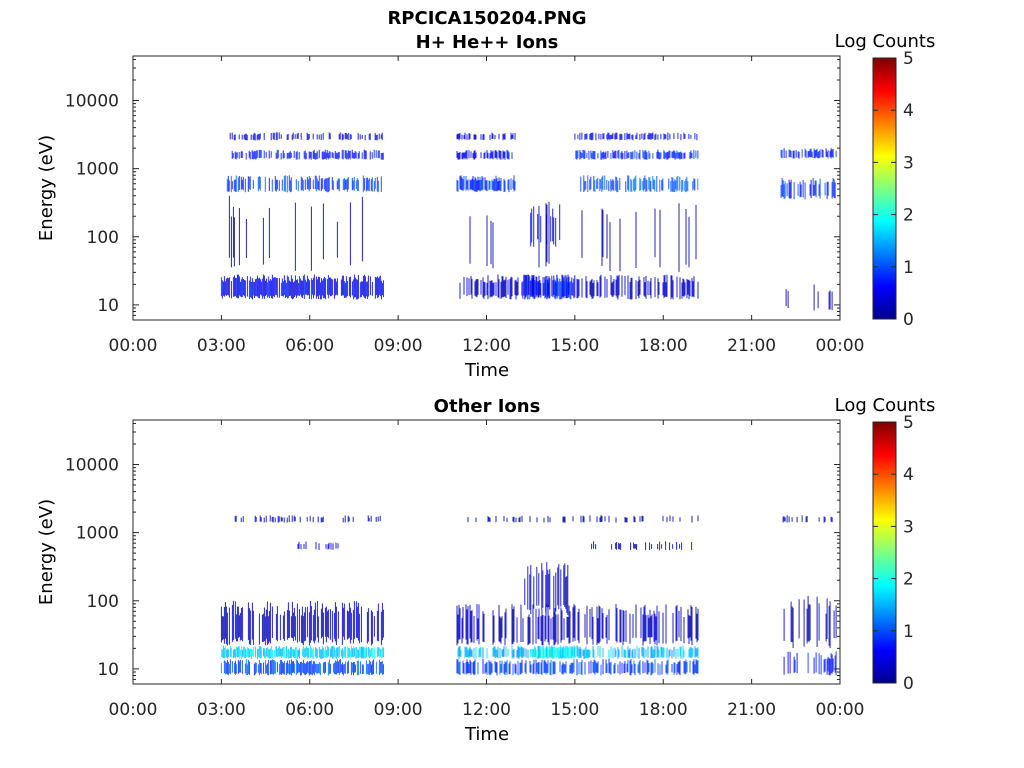  Describe the element at coordinates (528, 221) in the screenshot. I see `panel-1-spectrogram` at that location.